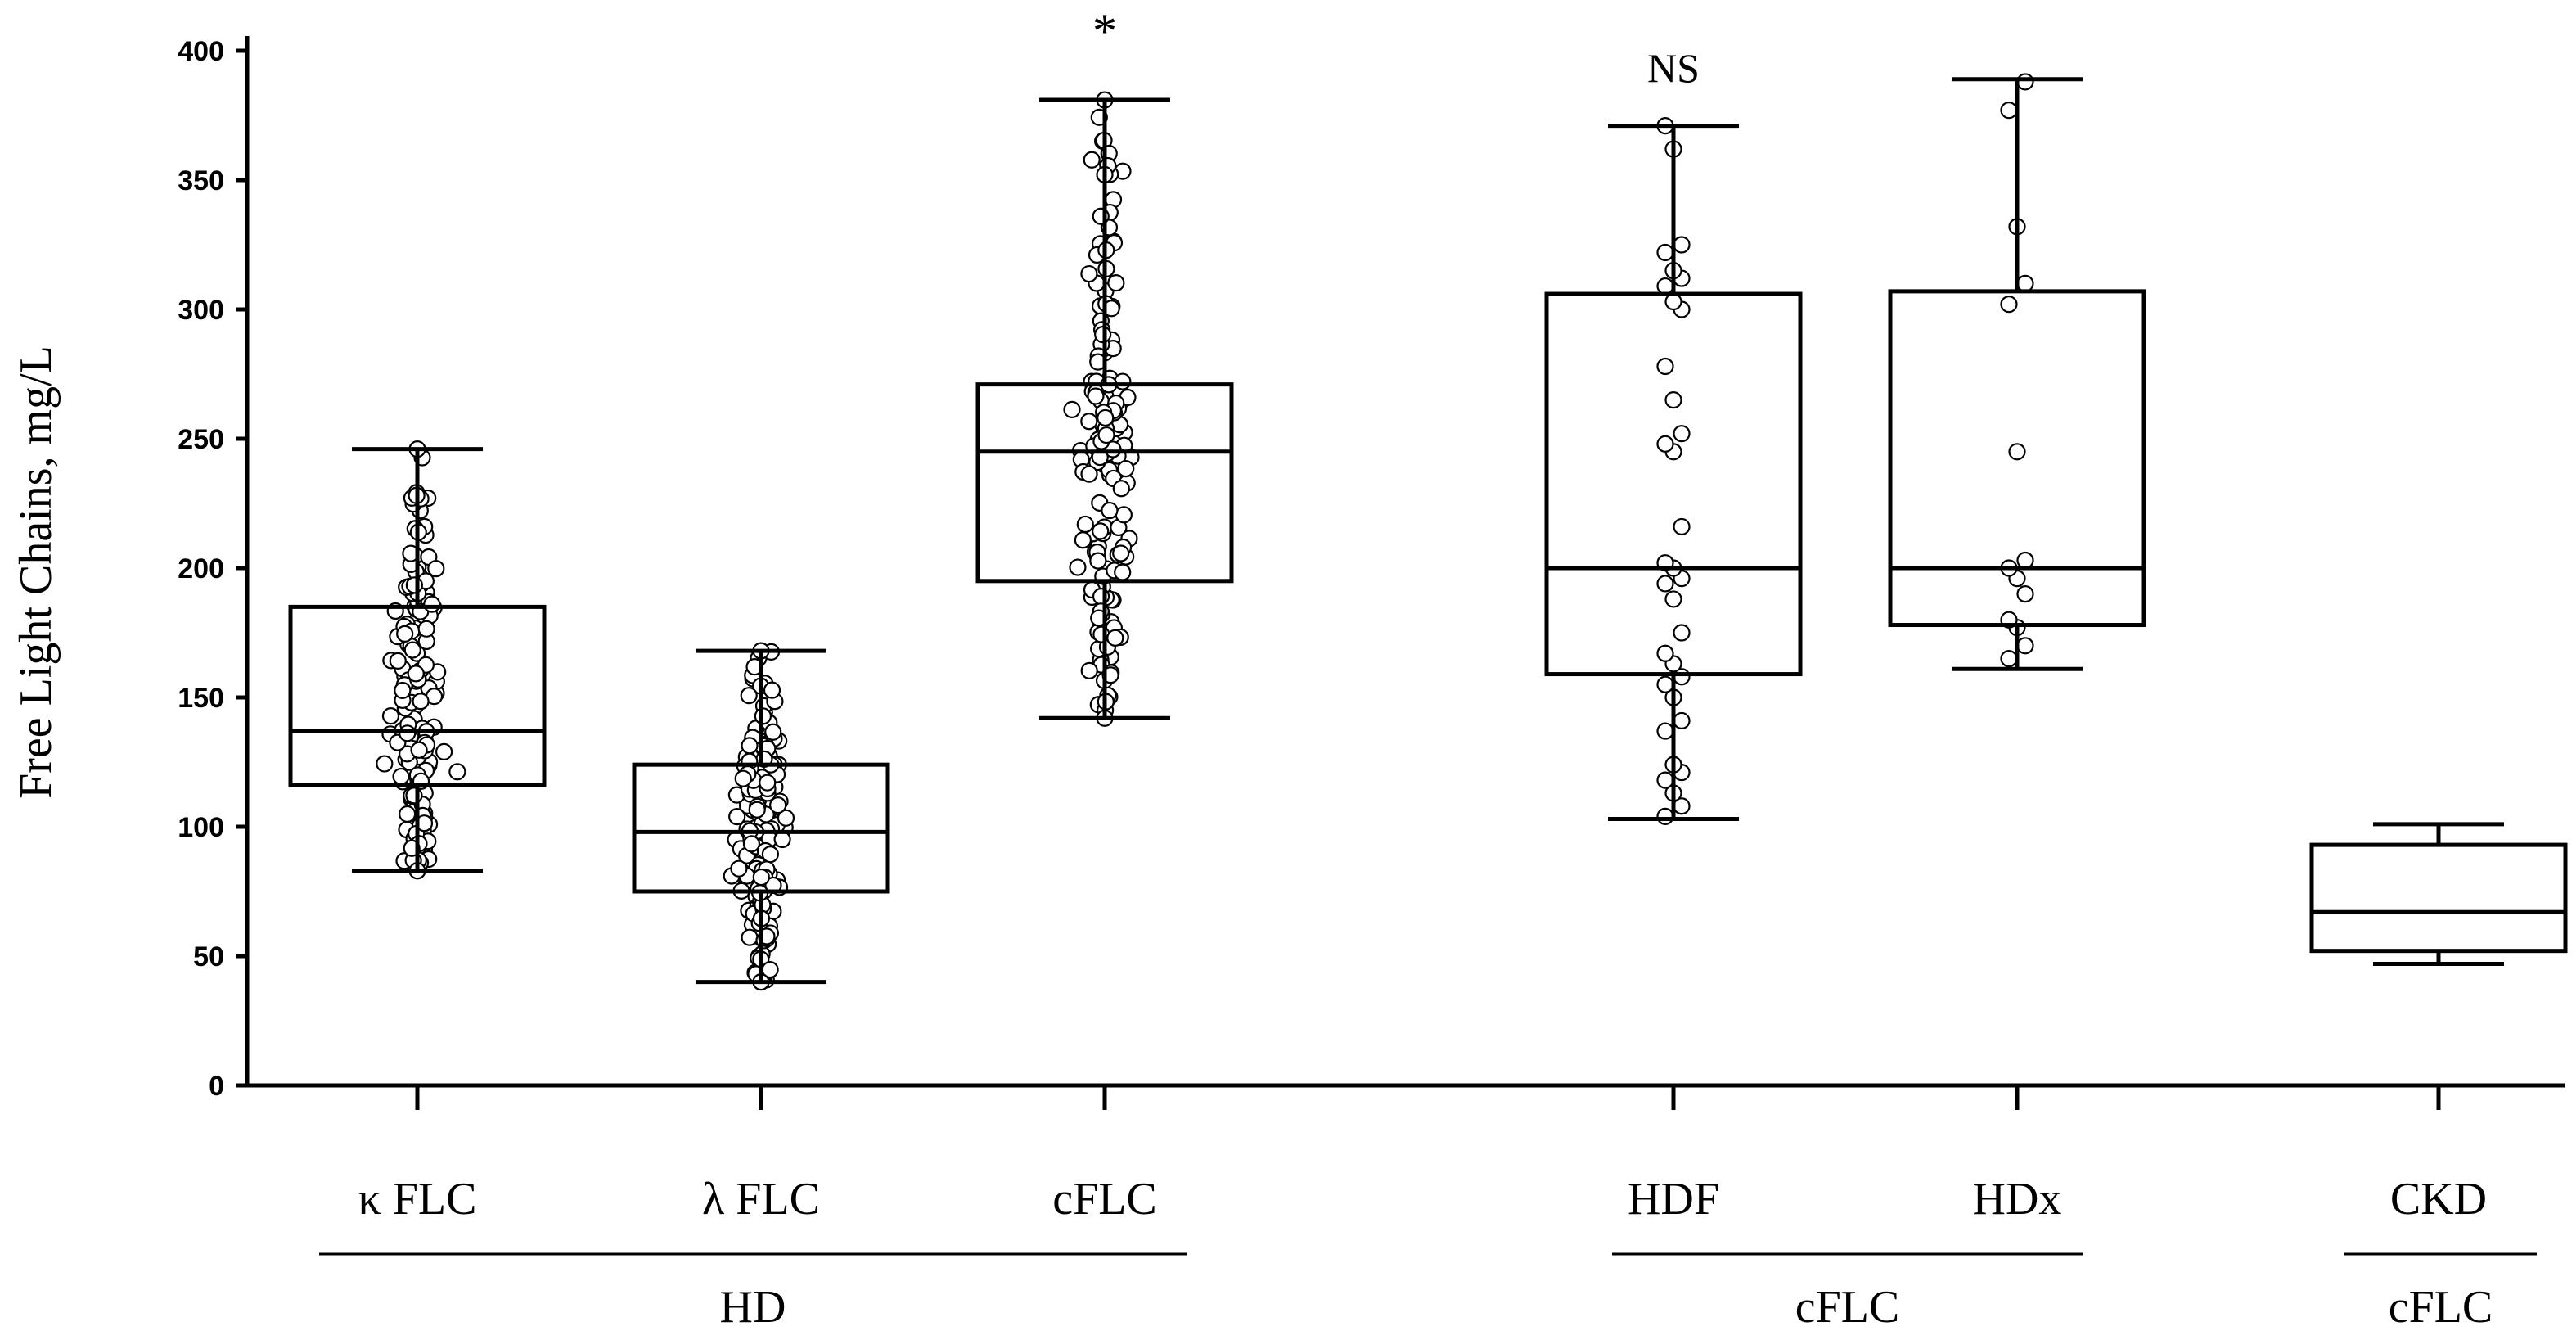  What do you see at coordinates (216, 1086) in the screenshot?
I see `y-tick-label: 0` at bounding box center [216, 1086].